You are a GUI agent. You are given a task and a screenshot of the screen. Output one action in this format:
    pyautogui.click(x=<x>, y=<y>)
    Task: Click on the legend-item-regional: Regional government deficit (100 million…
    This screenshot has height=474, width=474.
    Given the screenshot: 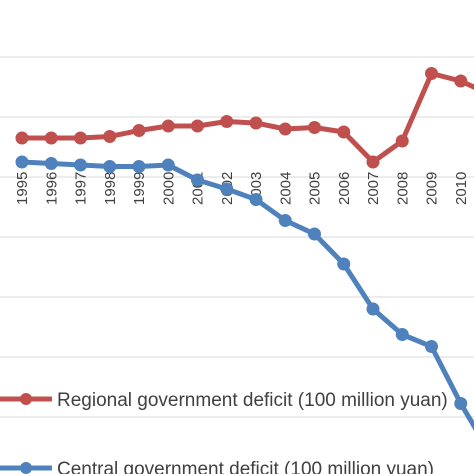 What is the action you would take?
    pyautogui.click(x=224, y=400)
    